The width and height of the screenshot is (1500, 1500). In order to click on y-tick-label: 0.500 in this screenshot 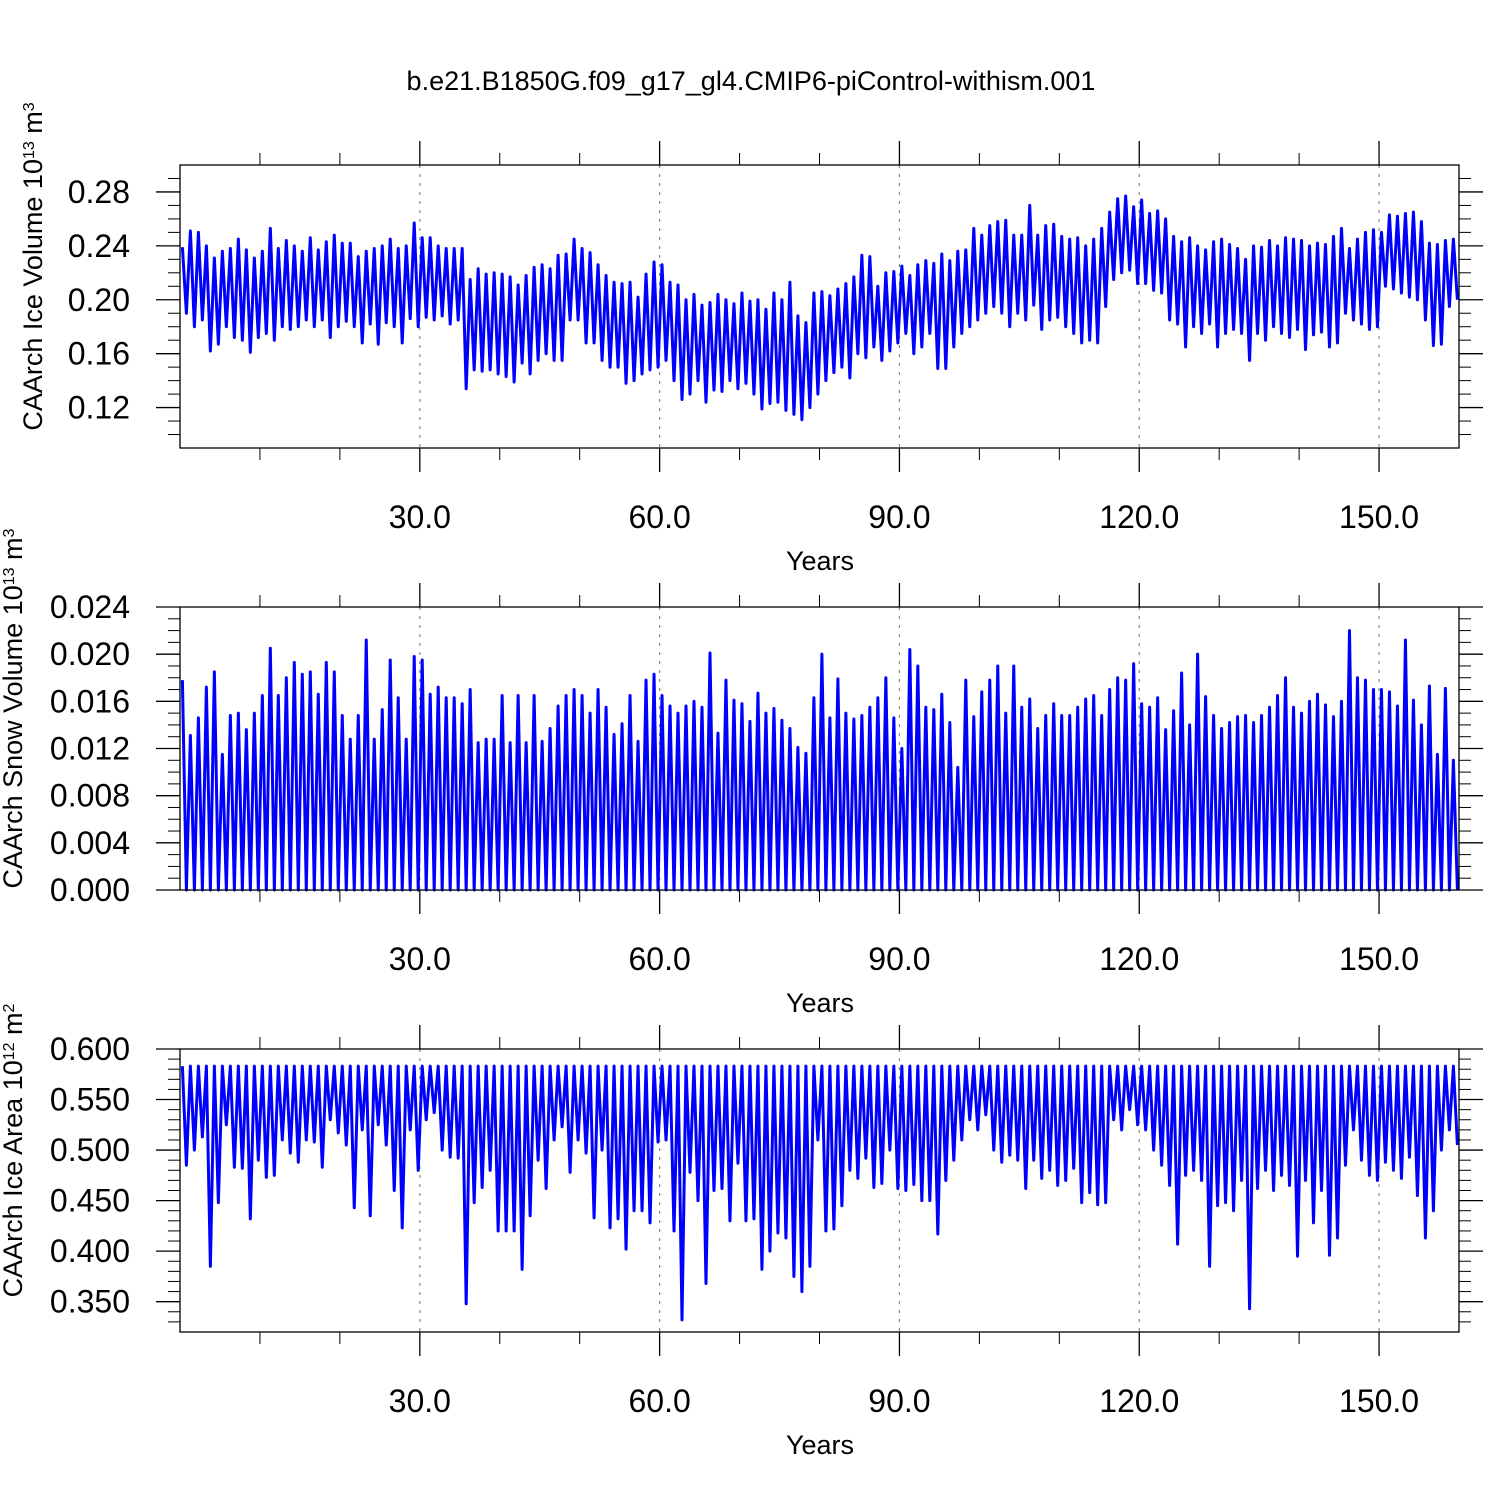, I will do `click(90, 1150)`.